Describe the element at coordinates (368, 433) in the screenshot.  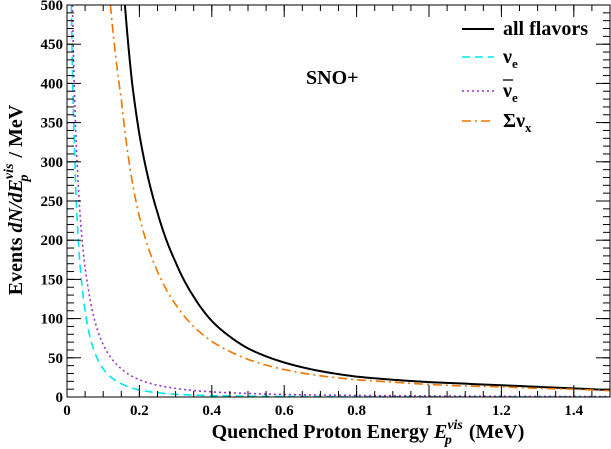
I see `x-axis-label: Quenched Proton Energy Evis p (MeV)` at that location.